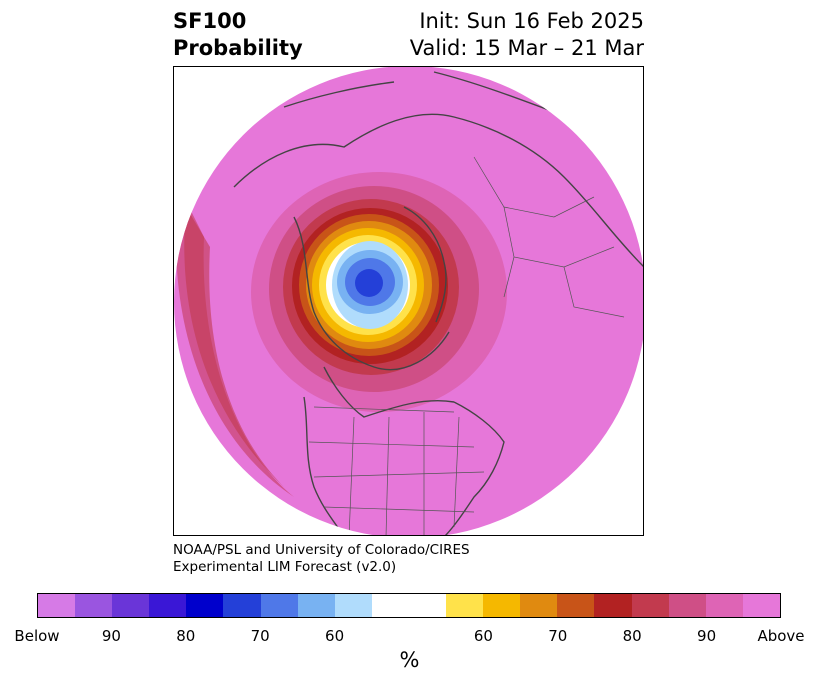  What do you see at coordinates (531, 21) in the screenshot?
I see `init-date: Init: Sun 16 Feb 2025` at bounding box center [531, 21].